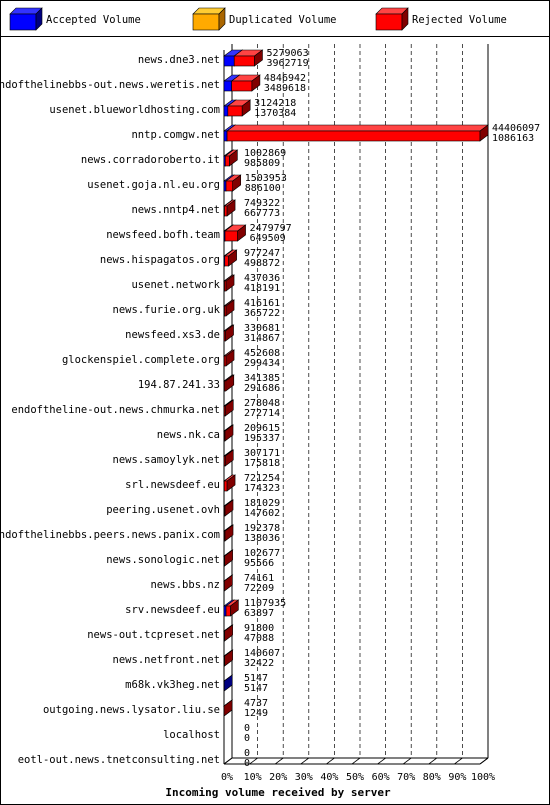 The image size is (550, 805). Describe the element at coordinates (263, 188) in the screenshot. I see `value-second: 886100` at that location.